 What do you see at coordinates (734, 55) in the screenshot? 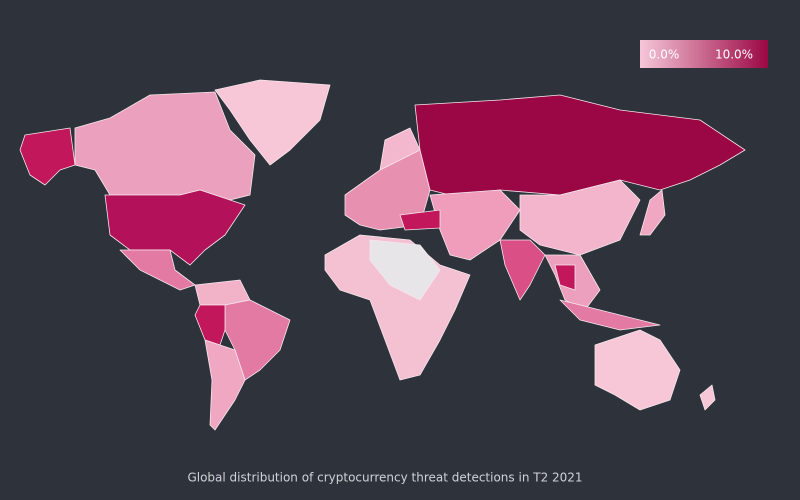
I see `legend-max-label: 10.0%` at bounding box center [734, 55].